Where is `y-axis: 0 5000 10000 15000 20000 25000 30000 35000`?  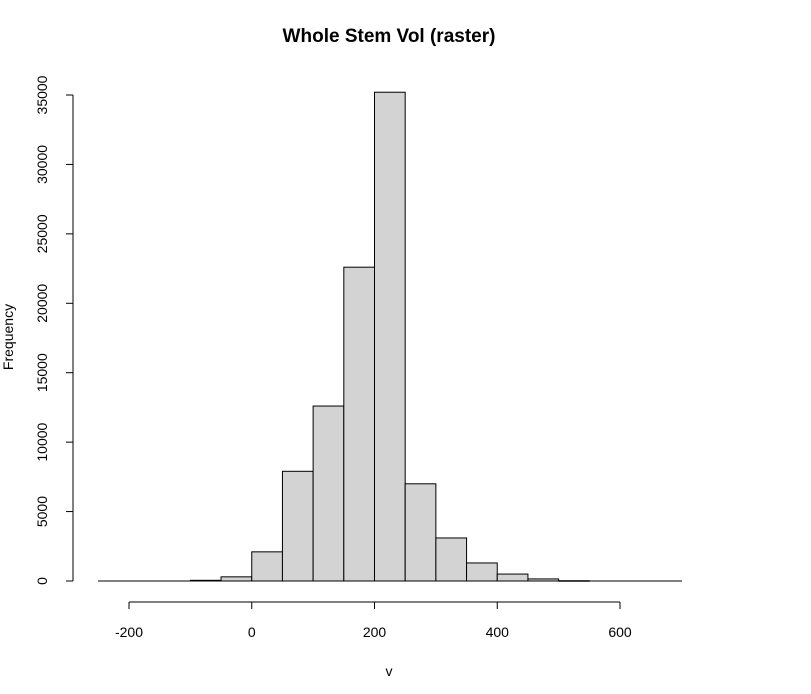
y-axis: 0 5000 10000 15000 20000 25000 30000 35000 is located at coordinates (54, 330).